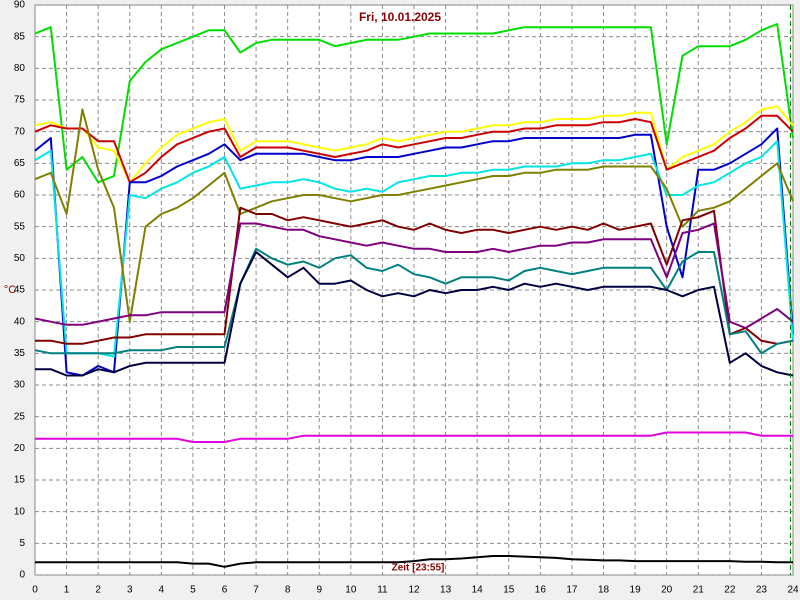 The image size is (800, 600). Describe the element at coordinates (20, 321) in the screenshot. I see `y-tick-label: 40` at that location.